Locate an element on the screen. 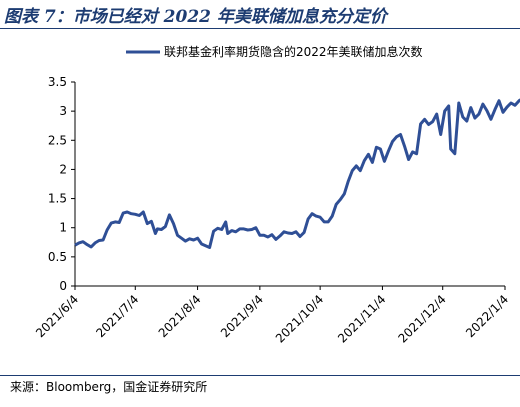 The image size is (520, 407). legend: 联邦基金利率期货隐含的2022年美联储加息次数 is located at coordinates (274, 51).